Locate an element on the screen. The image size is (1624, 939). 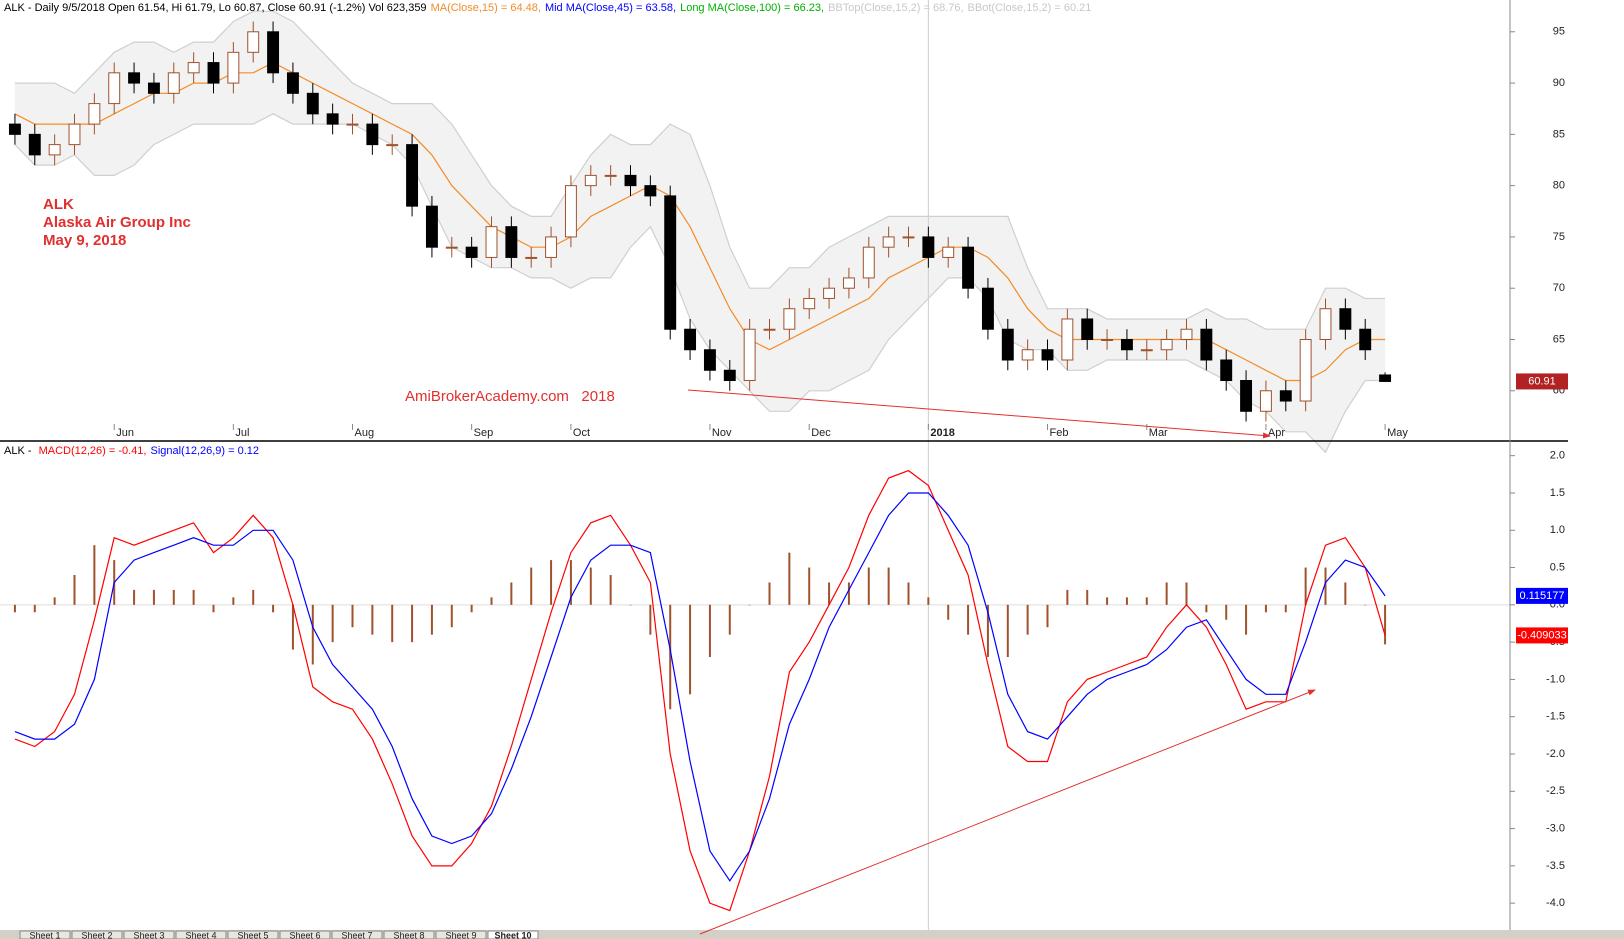
trend-line is located at coordinates (979, 414).